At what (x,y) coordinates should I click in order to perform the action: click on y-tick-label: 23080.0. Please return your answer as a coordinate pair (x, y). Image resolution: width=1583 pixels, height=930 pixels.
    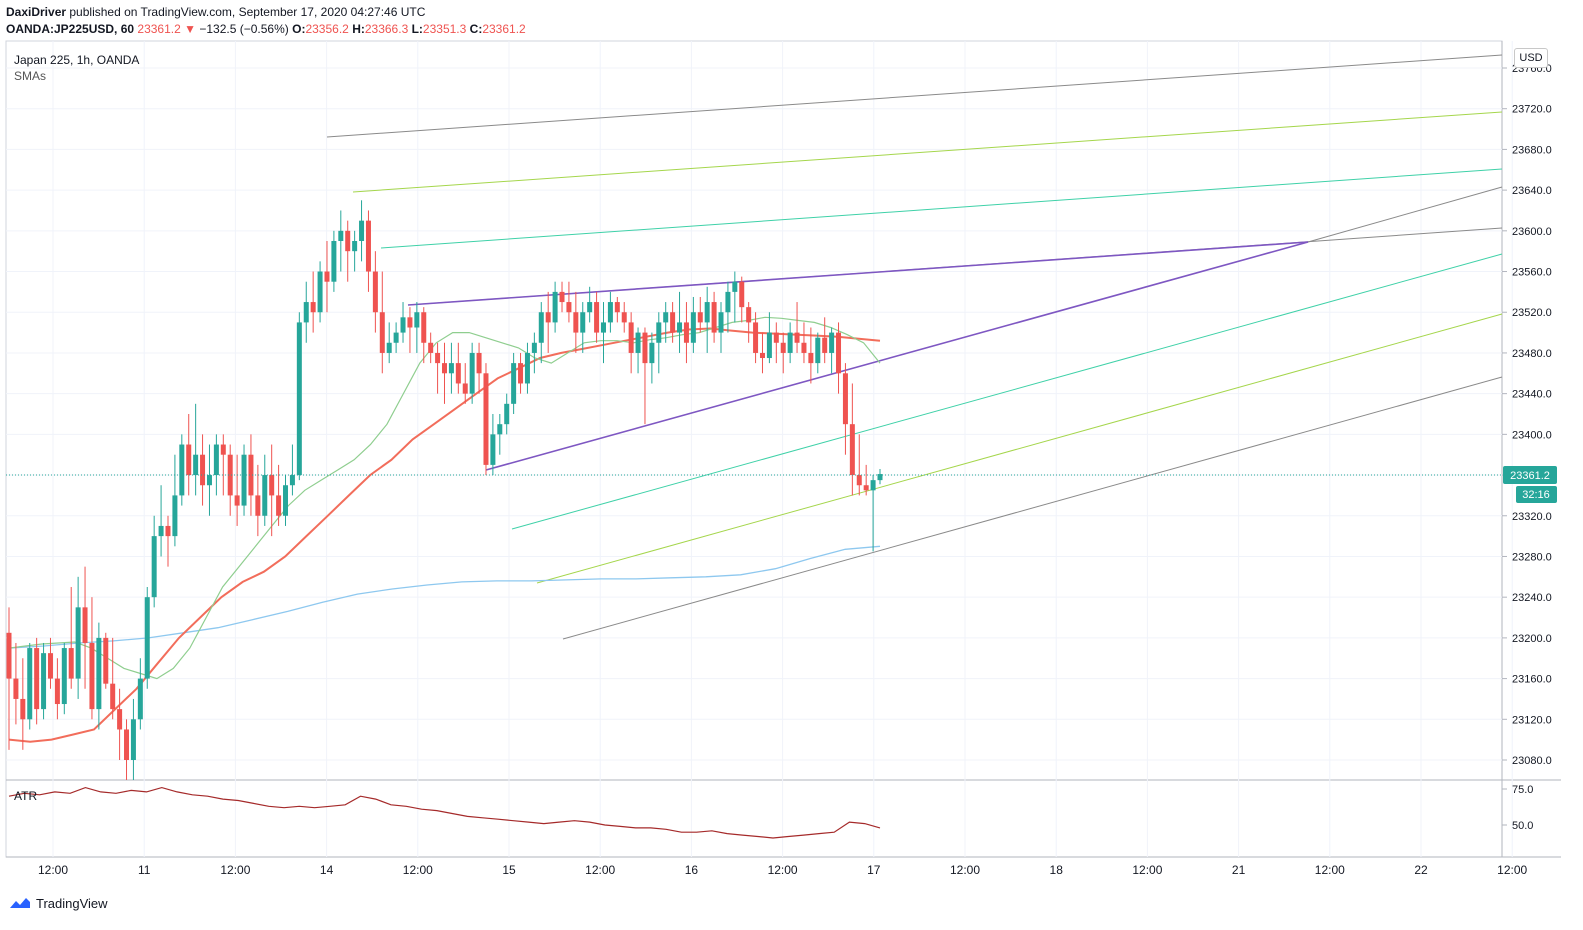
    Looking at the image, I should click on (1532, 761).